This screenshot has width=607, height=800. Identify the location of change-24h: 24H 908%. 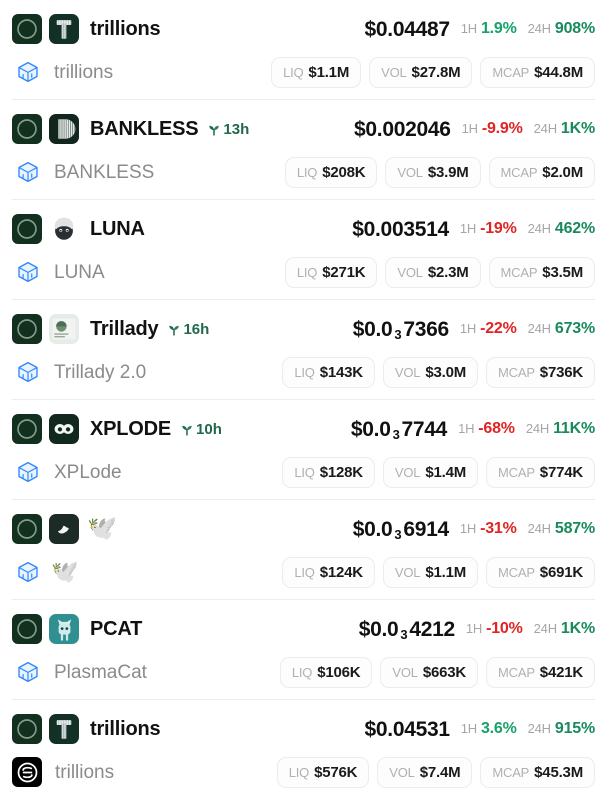
(562, 29).